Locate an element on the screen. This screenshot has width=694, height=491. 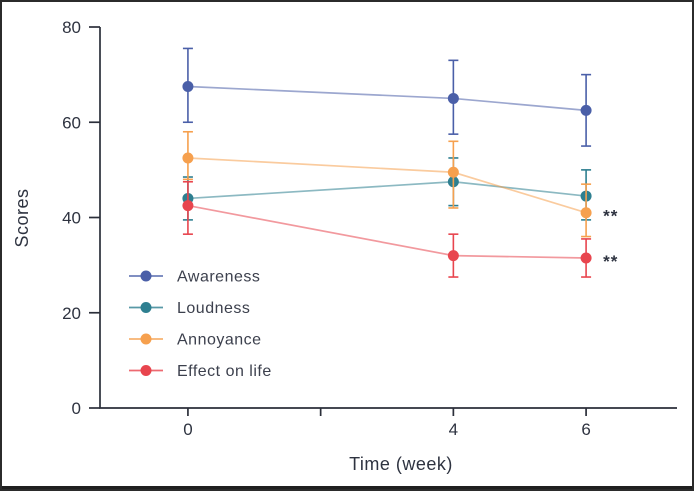
y-tick-label: 60 is located at coordinates (71, 122).